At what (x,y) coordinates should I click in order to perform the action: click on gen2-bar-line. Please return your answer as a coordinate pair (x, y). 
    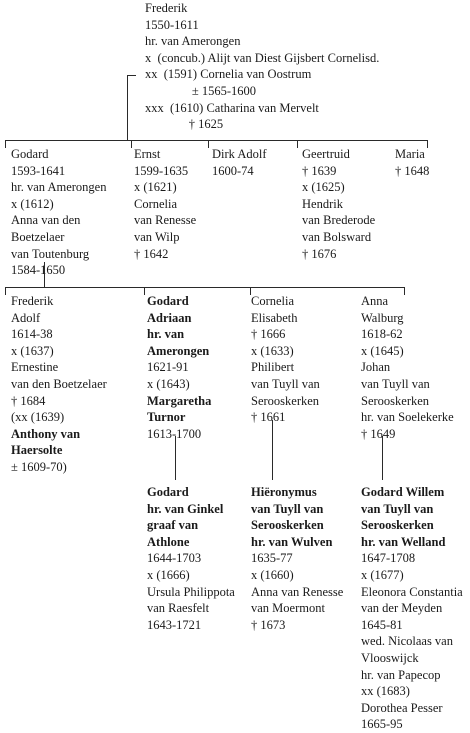
    Looking at the image, I should click on (216, 140).